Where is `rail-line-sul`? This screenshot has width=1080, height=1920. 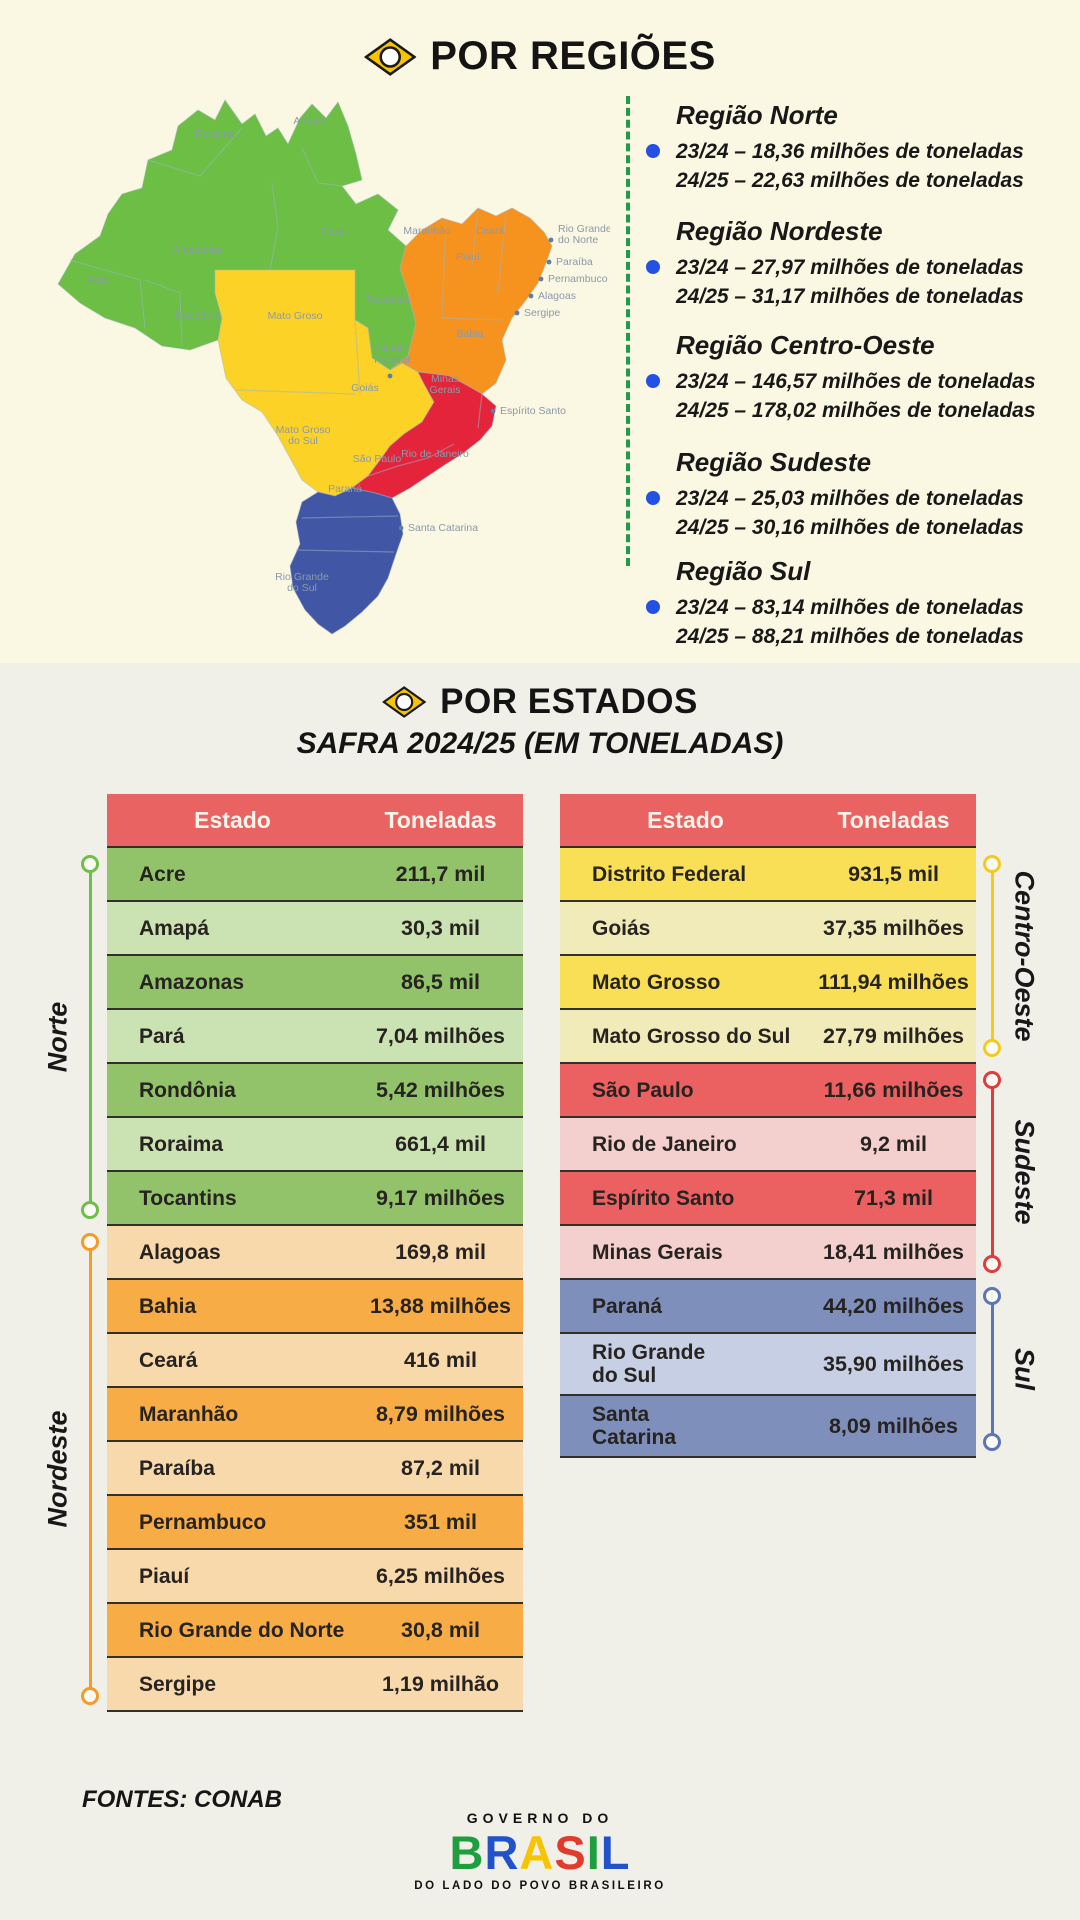
rail-line-sul is located at coordinates (992, 1369).